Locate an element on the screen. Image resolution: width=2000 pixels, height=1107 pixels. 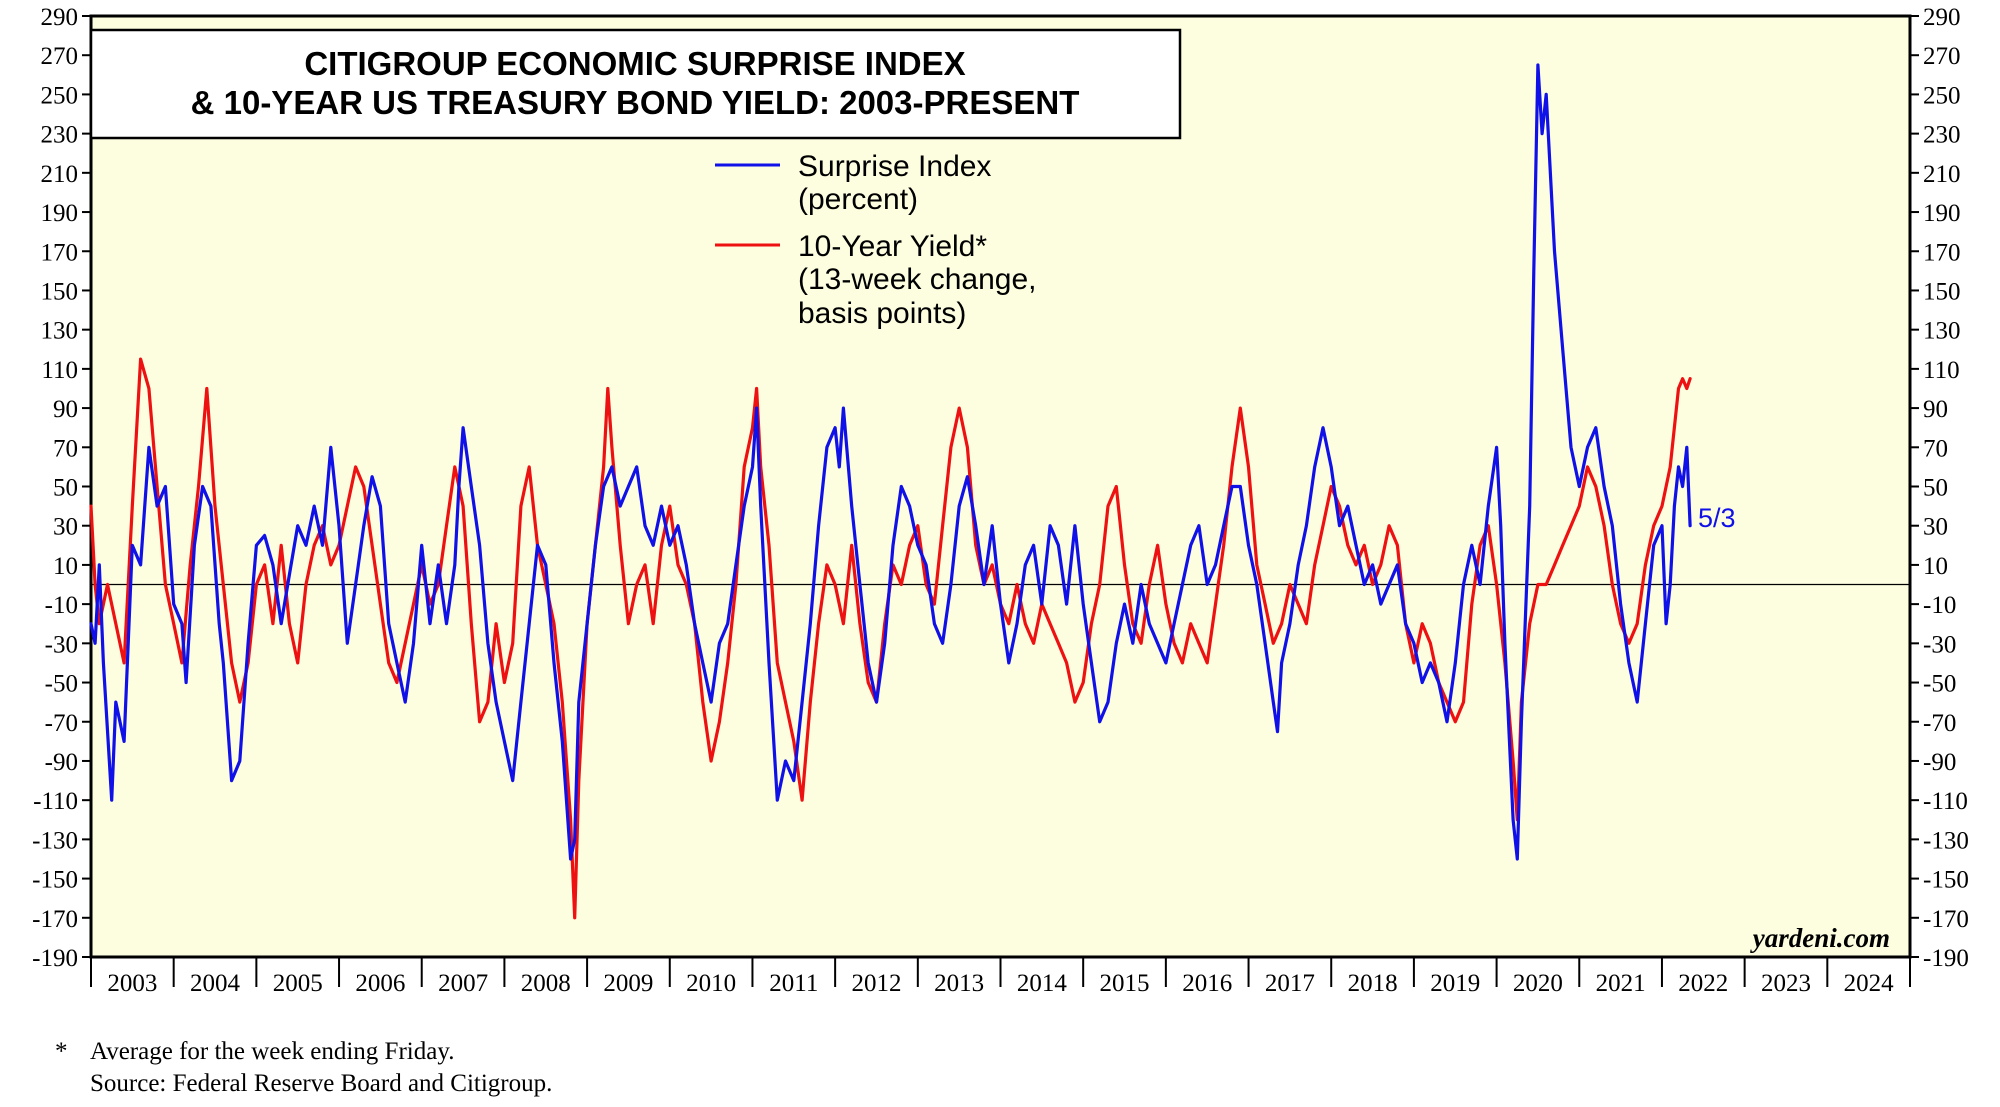
legend-10-year-yield-line-2: (13-week change, is located at coordinates (917, 279).